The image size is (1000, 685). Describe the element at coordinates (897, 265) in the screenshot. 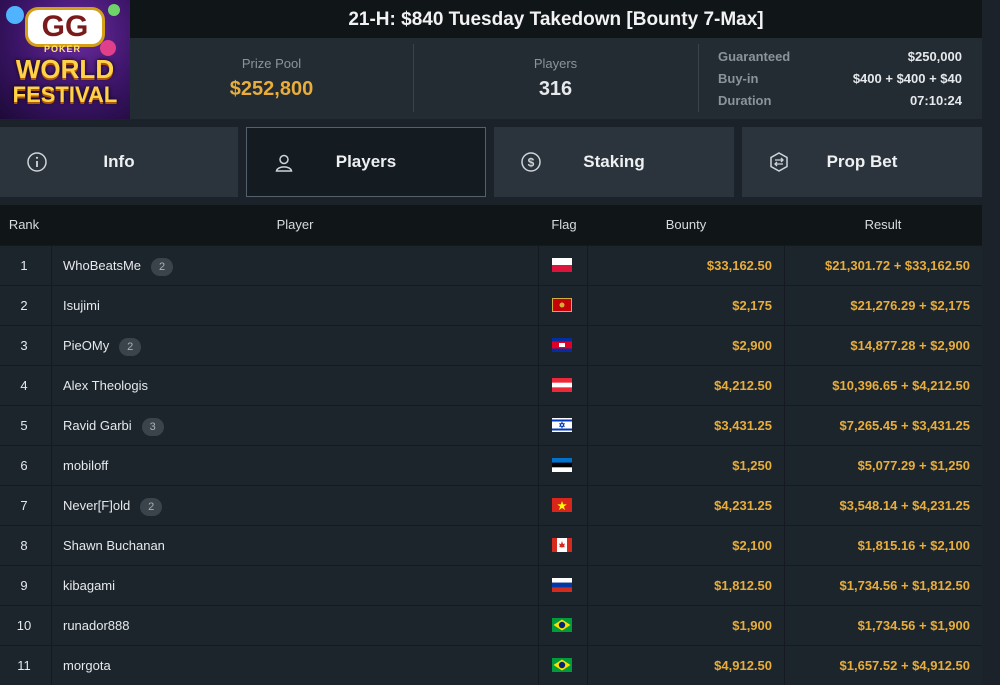

I see `result-cell: $21,301.72 + $33,162.50` at that location.